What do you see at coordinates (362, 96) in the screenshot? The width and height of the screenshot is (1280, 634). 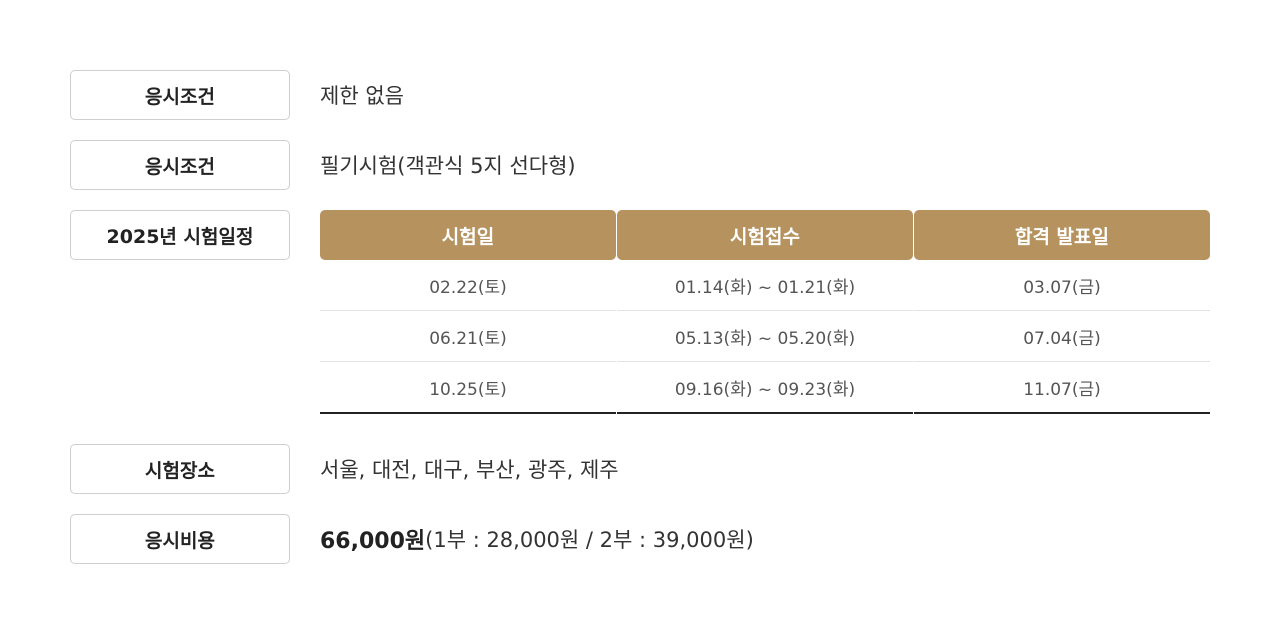 I see `condition-value: 제한 없음` at bounding box center [362, 96].